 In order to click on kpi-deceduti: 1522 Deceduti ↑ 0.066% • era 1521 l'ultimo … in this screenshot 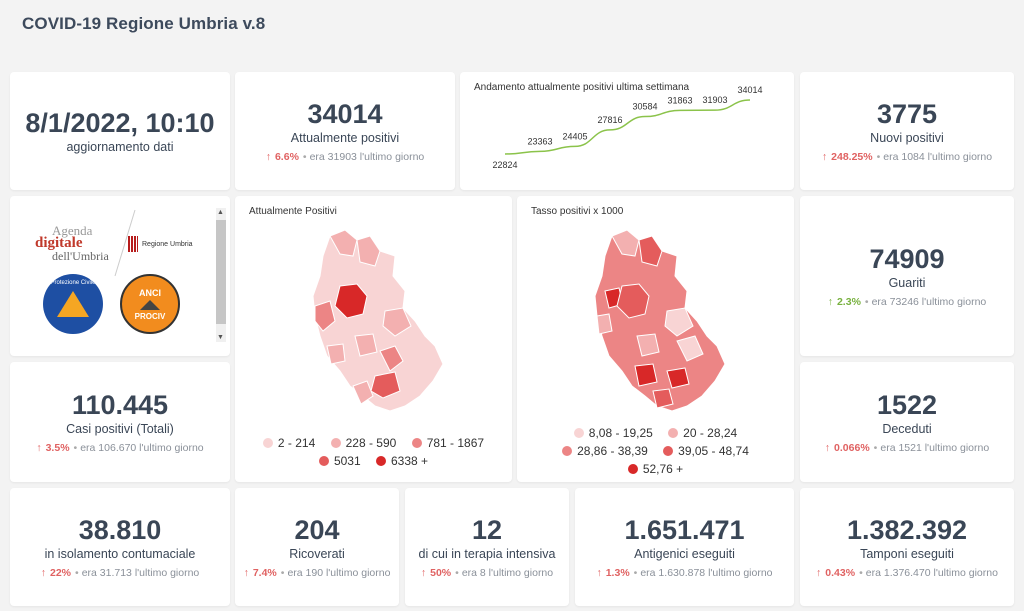, I will do `click(907, 422)`.